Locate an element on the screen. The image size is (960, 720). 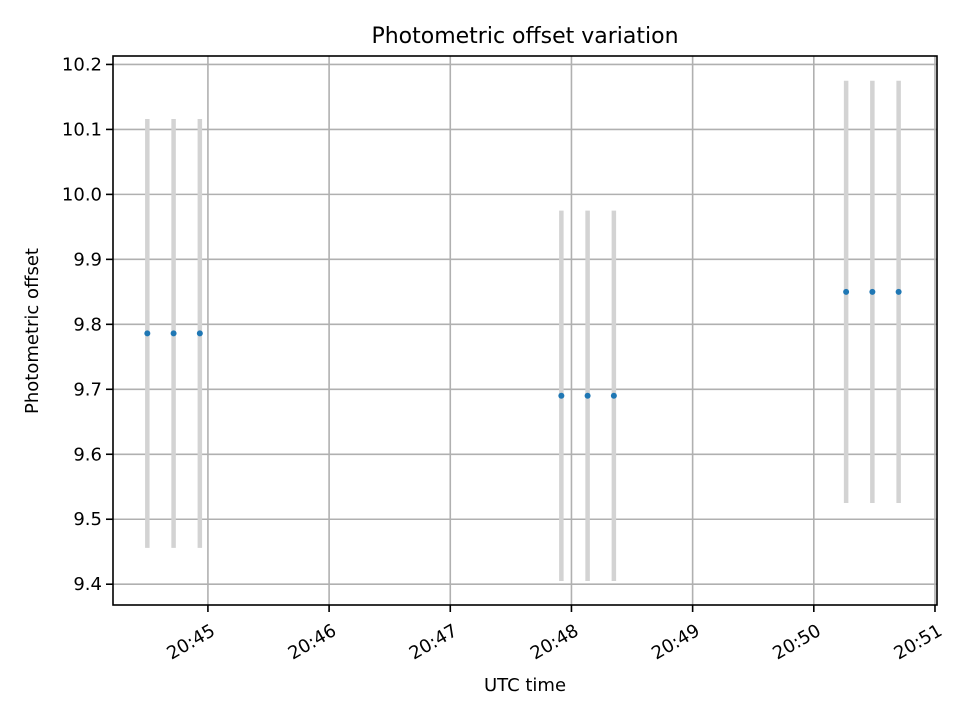
y-tick-label: 9.8 is located at coordinates (87, 324).